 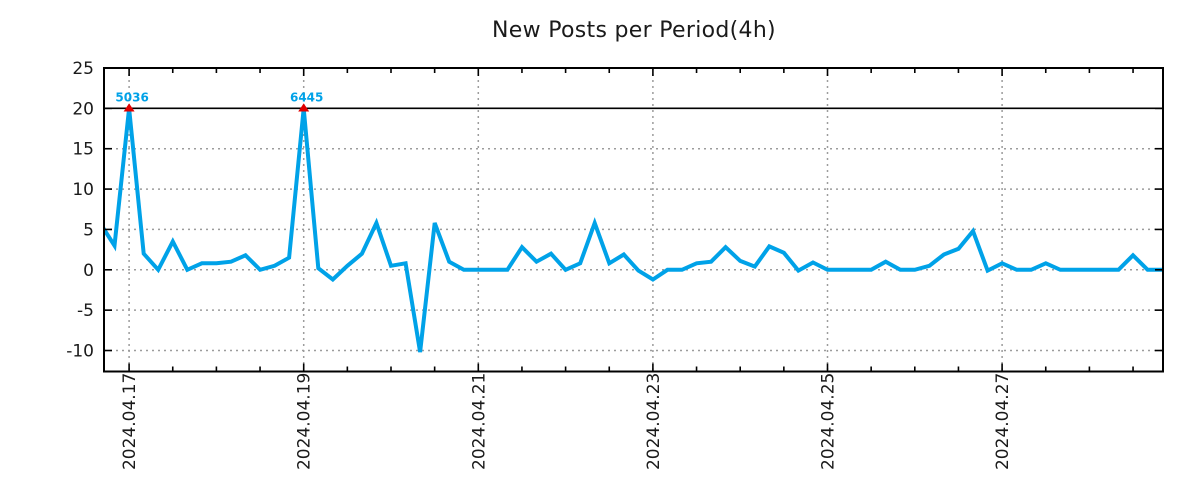 I want to click on peak-annotation: 5036, so click(x=131, y=97).